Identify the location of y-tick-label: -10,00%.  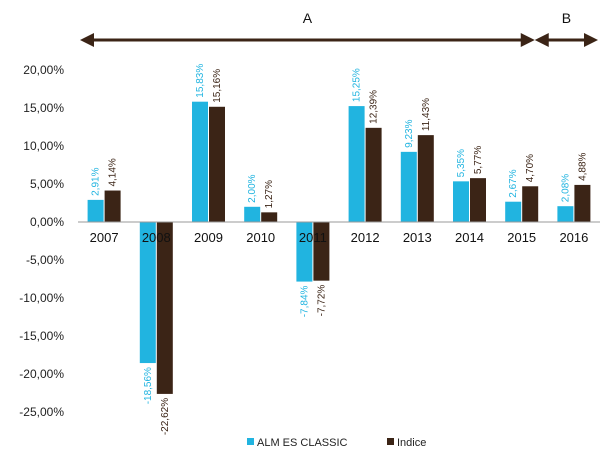
(41, 298).